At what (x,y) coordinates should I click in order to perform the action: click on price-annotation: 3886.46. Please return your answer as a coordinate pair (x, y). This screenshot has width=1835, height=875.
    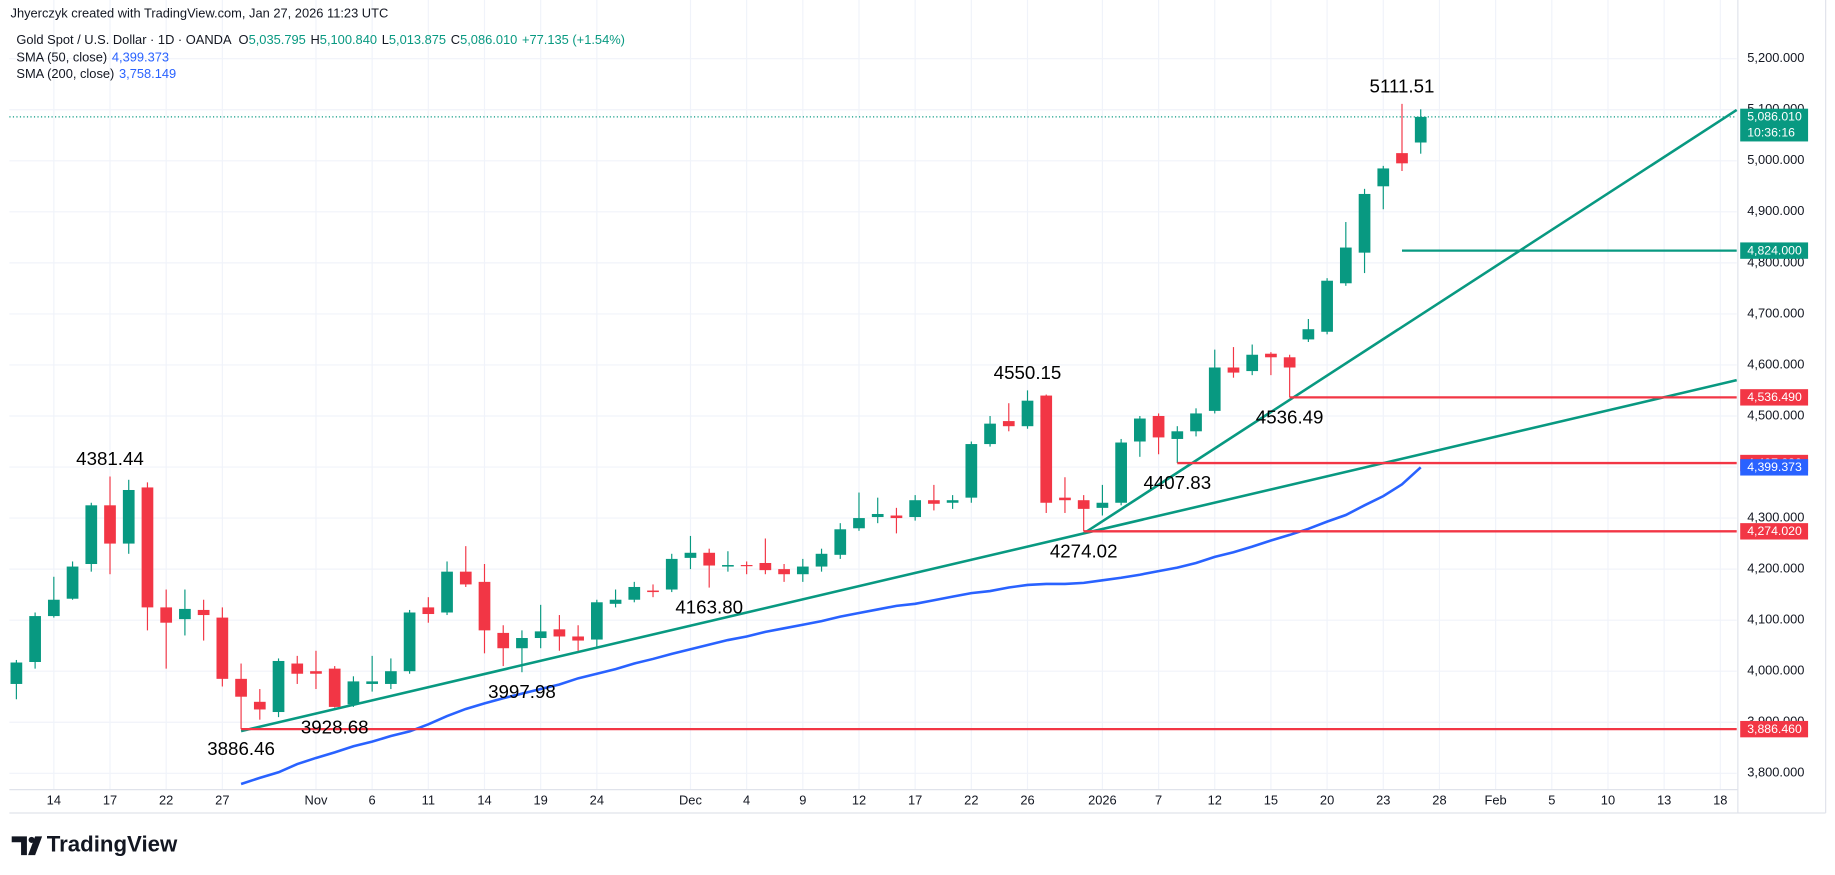
    Looking at the image, I should click on (241, 748).